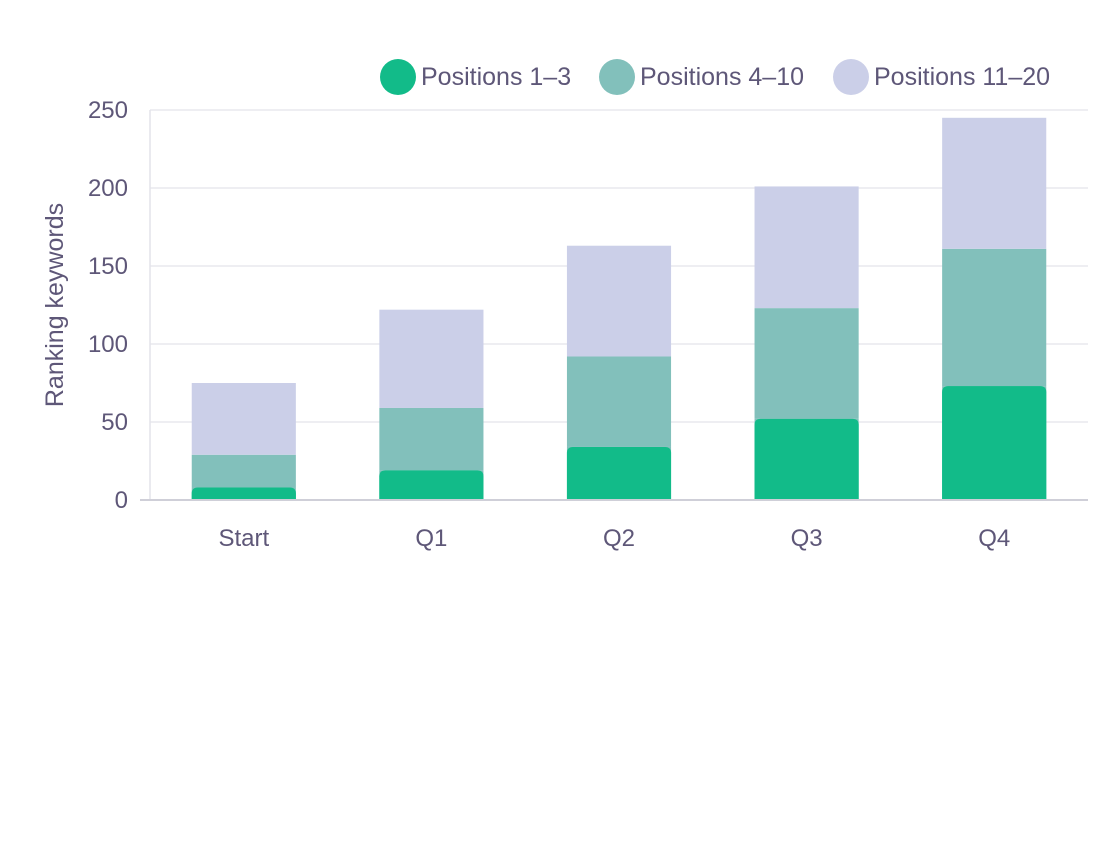 This screenshot has width=1120, height=845. I want to click on legend-label: Positions 1–3, so click(496, 77).